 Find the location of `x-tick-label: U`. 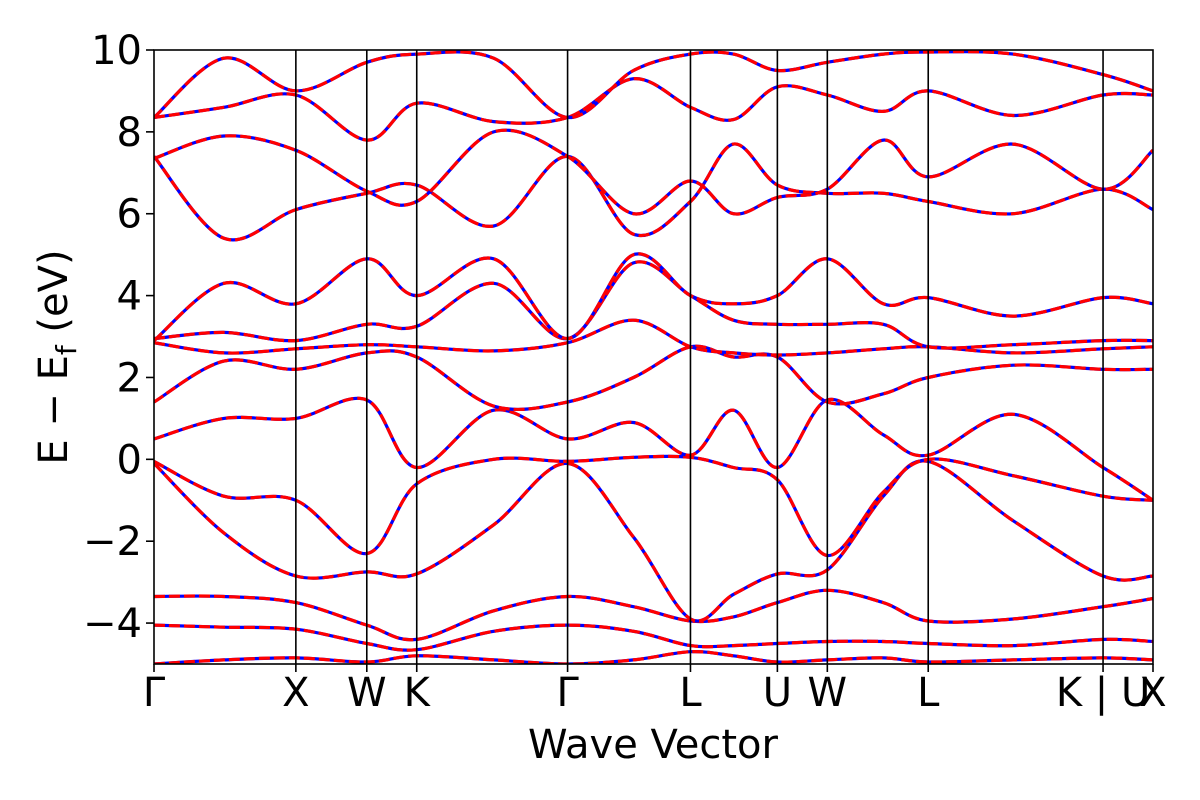

x-tick-label: U is located at coordinates (777, 693).